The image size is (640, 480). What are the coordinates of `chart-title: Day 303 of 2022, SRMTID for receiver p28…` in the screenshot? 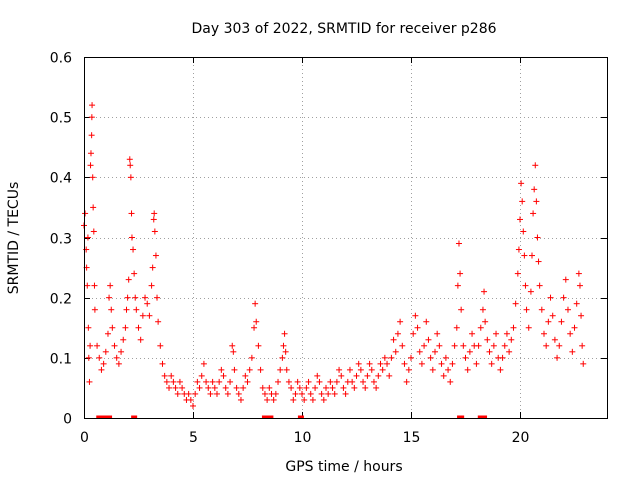 It's located at (343, 29).